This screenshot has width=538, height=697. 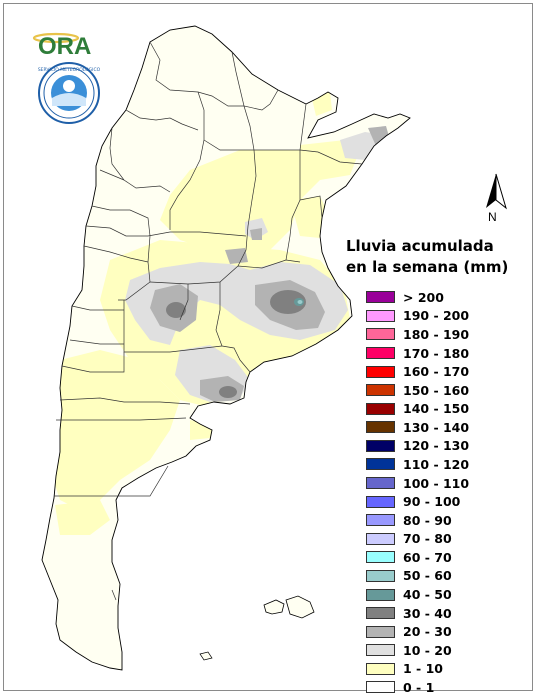 I want to click on legend-label: 180 - 190, so click(x=436, y=334).